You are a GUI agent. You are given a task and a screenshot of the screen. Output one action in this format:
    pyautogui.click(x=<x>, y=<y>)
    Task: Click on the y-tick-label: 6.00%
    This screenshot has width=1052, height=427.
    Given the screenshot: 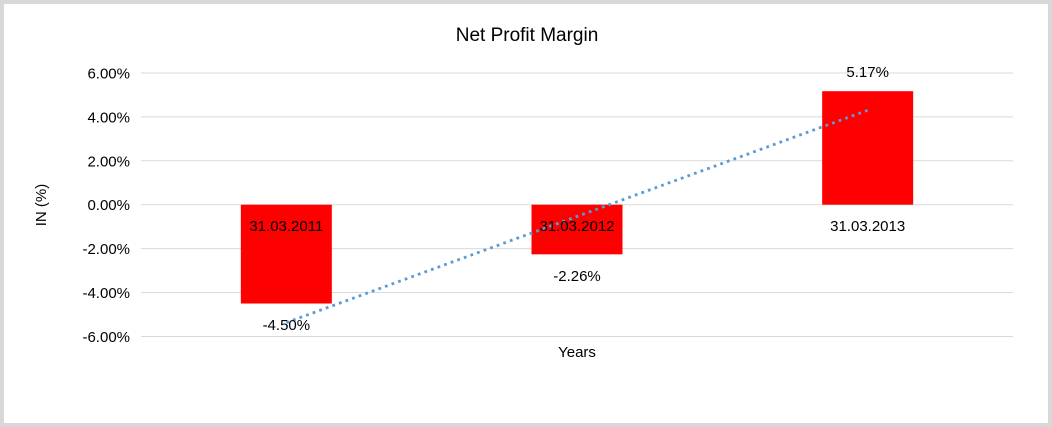 What is the action you would take?
    pyautogui.click(x=108, y=73)
    